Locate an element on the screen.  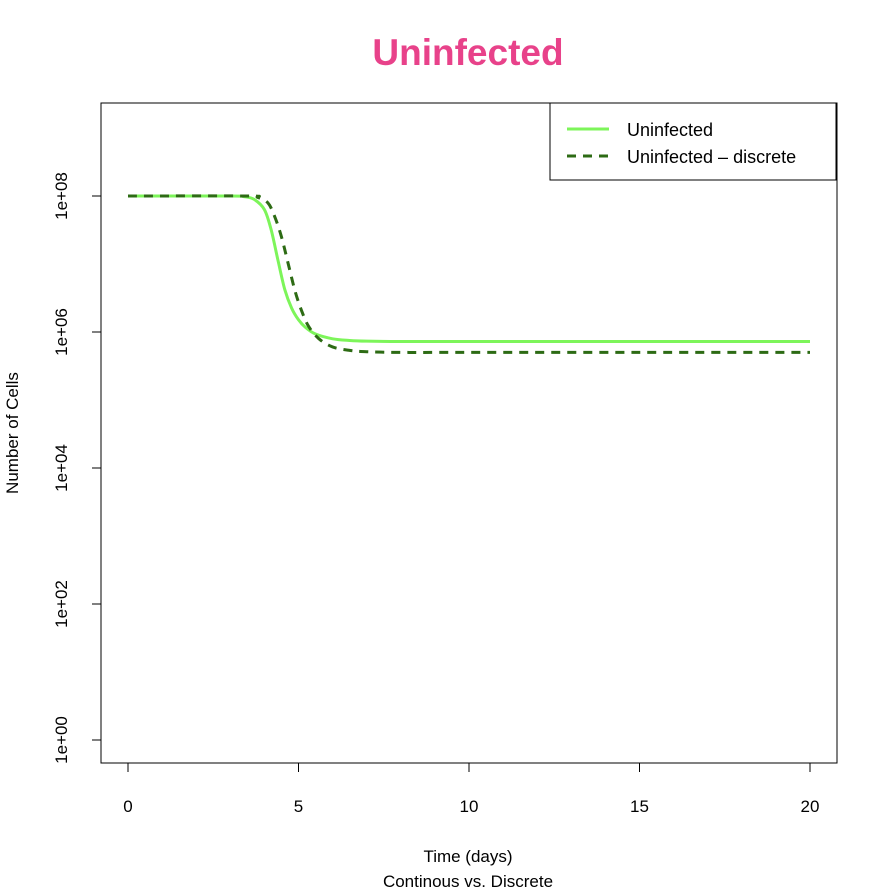
x-axis-label: Time (days) is located at coordinates (467, 856).